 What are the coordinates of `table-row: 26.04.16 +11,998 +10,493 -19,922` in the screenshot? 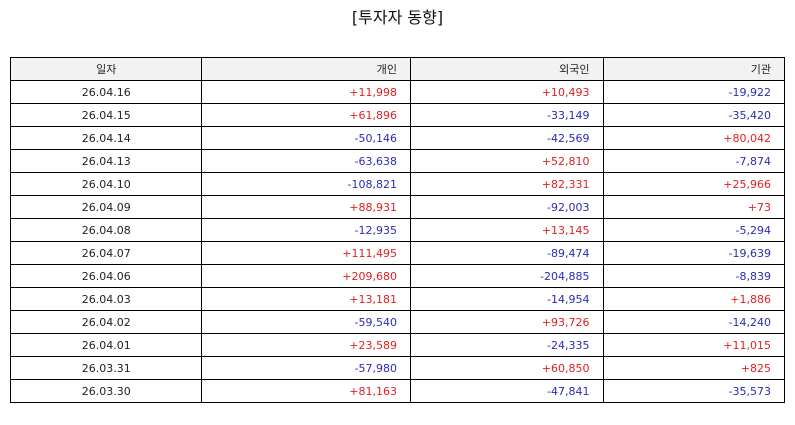 It's located at (397, 92).